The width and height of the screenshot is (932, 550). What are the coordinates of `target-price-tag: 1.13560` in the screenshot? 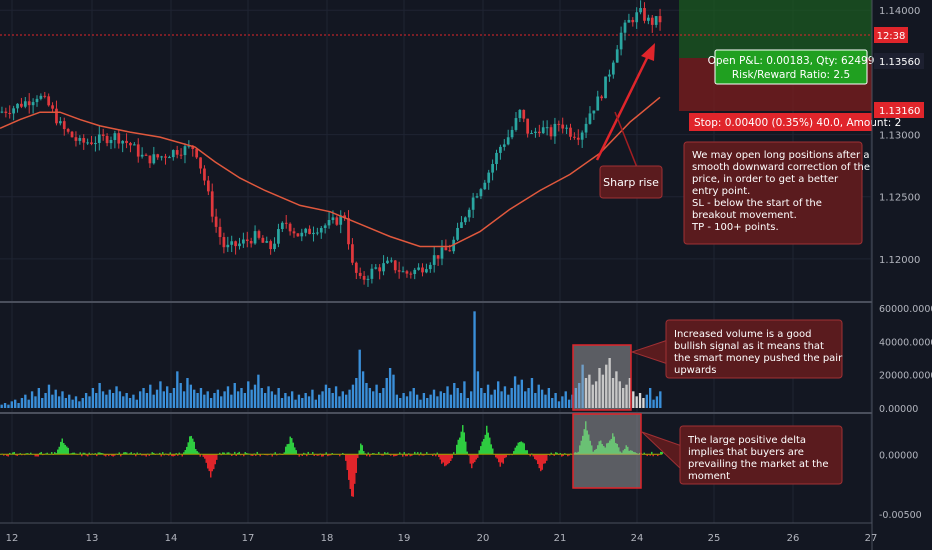 It's located at (899, 62).